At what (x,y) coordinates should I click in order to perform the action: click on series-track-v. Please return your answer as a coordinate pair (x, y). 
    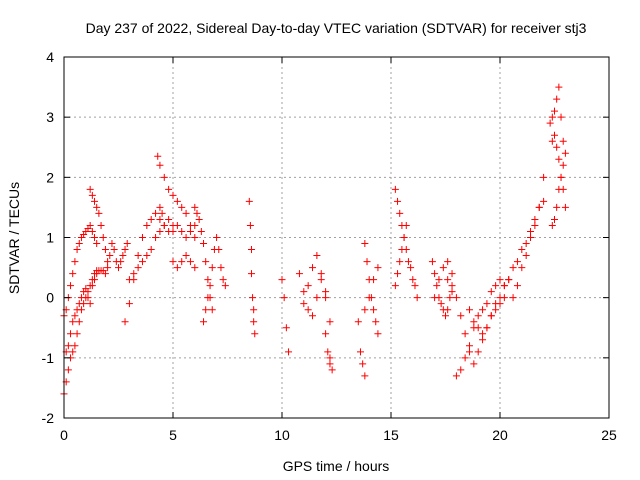
    Looking at the image, I should click on (400, 255).